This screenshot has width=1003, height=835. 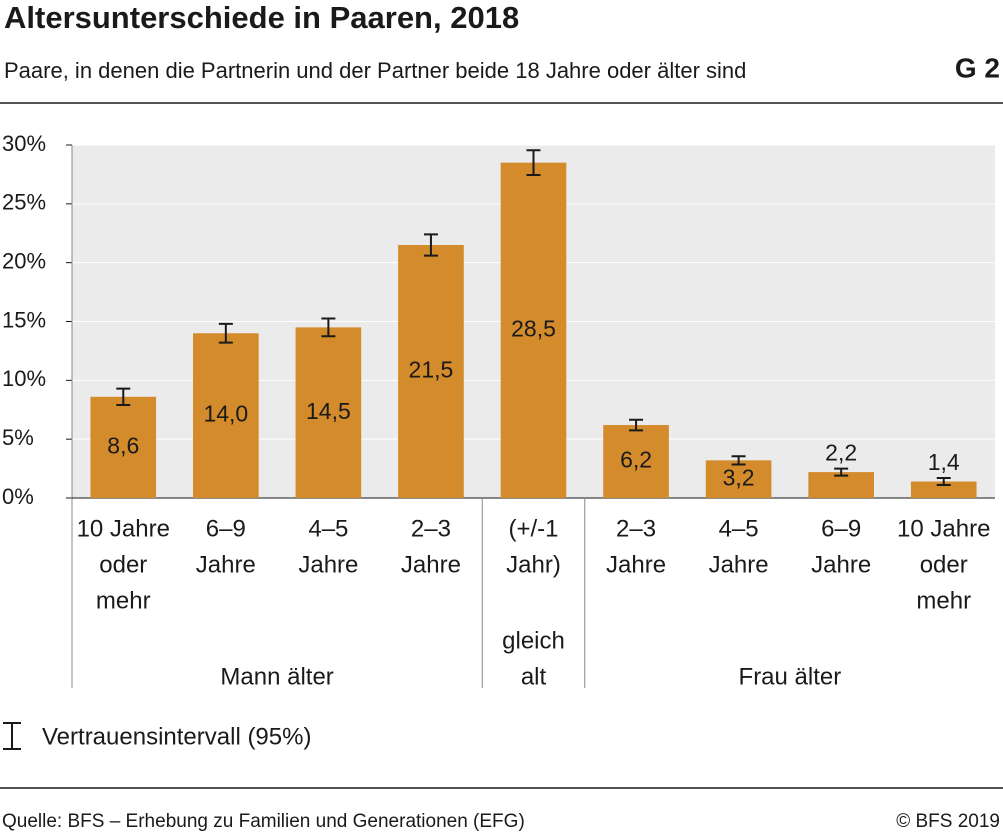 I want to click on value-label: 21,5, so click(x=431, y=370).